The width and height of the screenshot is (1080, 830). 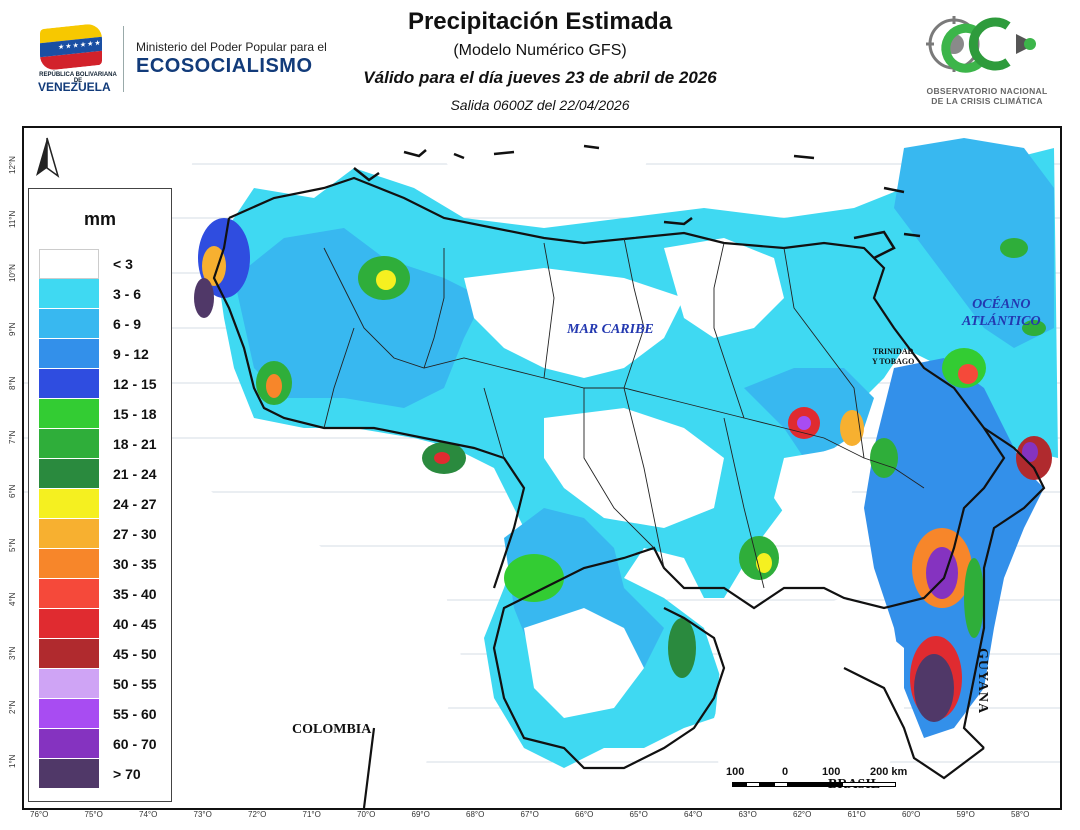 What do you see at coordinates (101, 474) in the screenshot?
I see `legend-item: 21 - 24` at bounding box center [101, 474].